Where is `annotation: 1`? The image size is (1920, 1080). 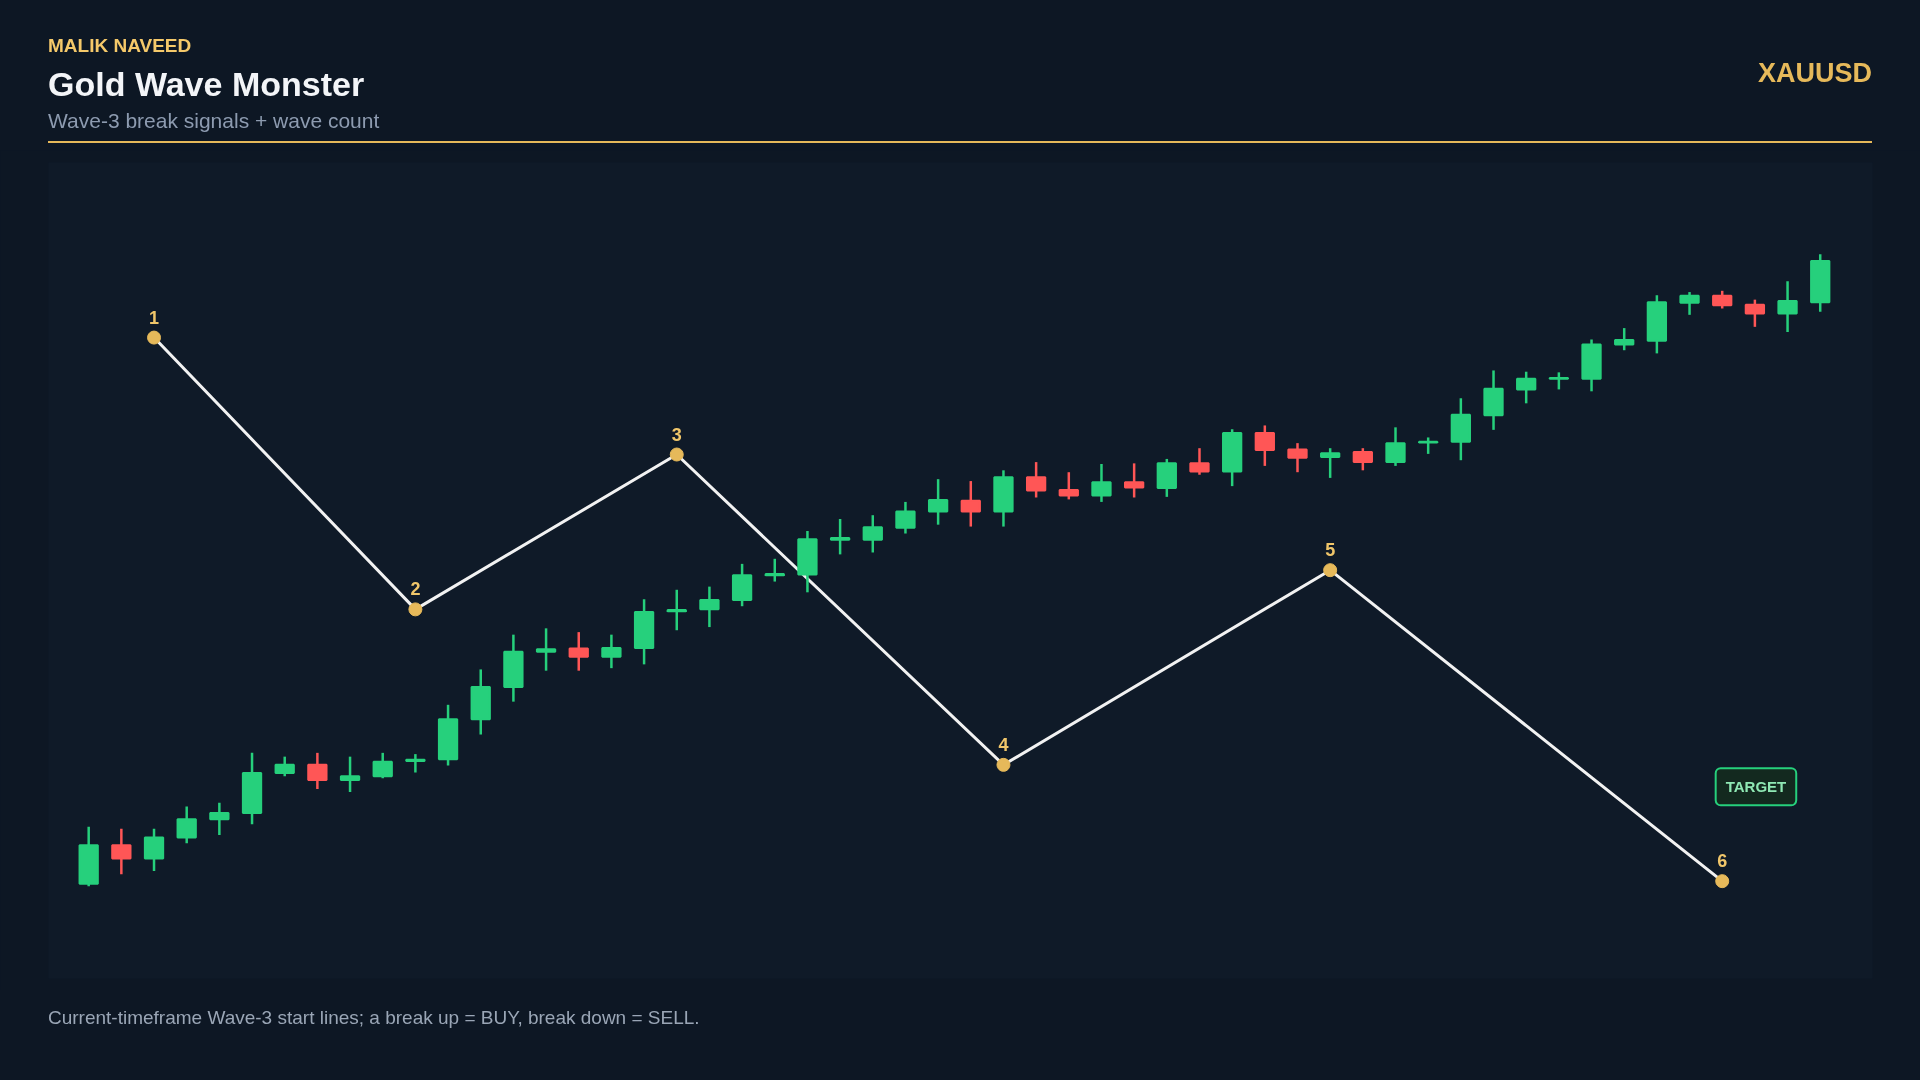 annotation: 1 is located at coordinates (154, 317).